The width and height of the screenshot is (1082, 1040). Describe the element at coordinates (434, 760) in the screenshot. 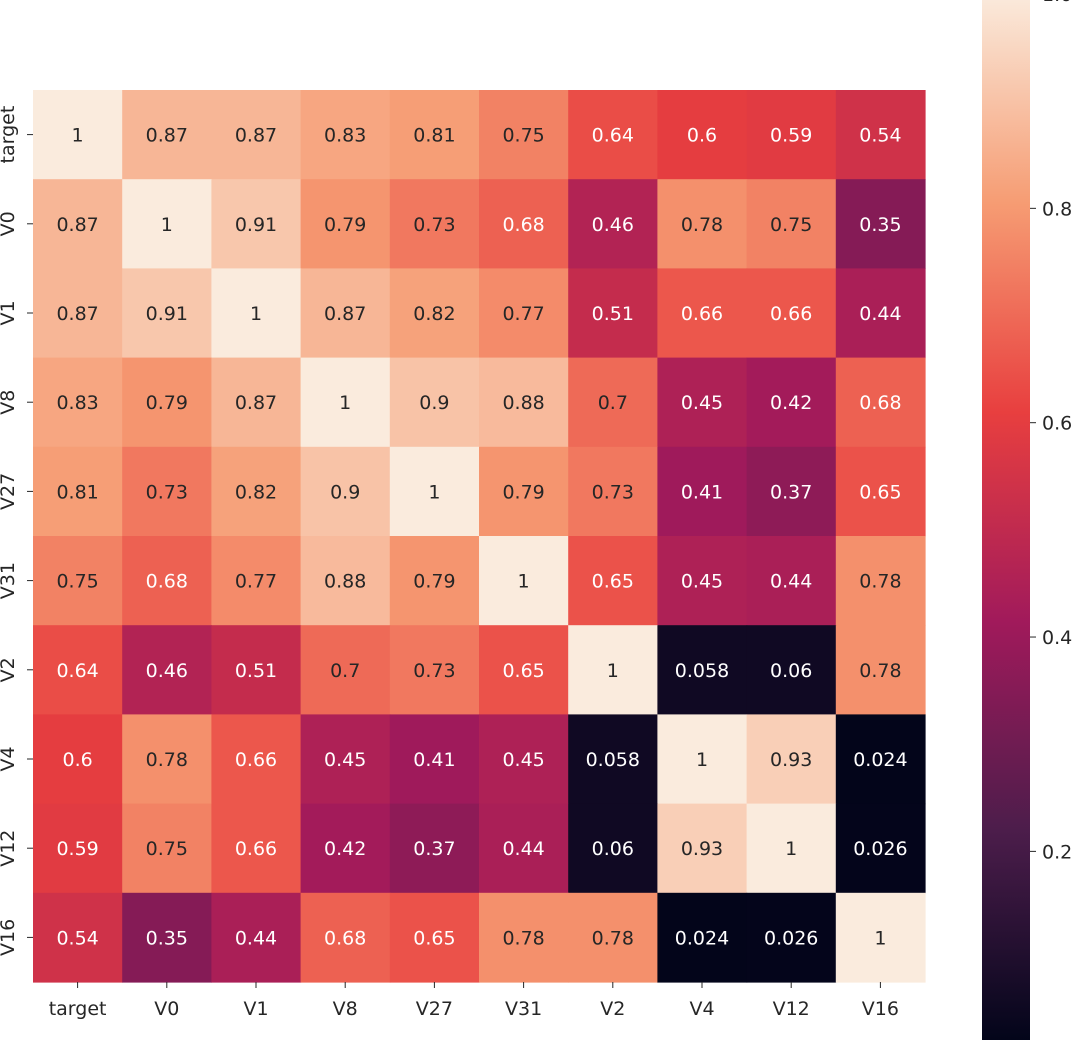

I see `cell-value-label: 0.41` at that location.